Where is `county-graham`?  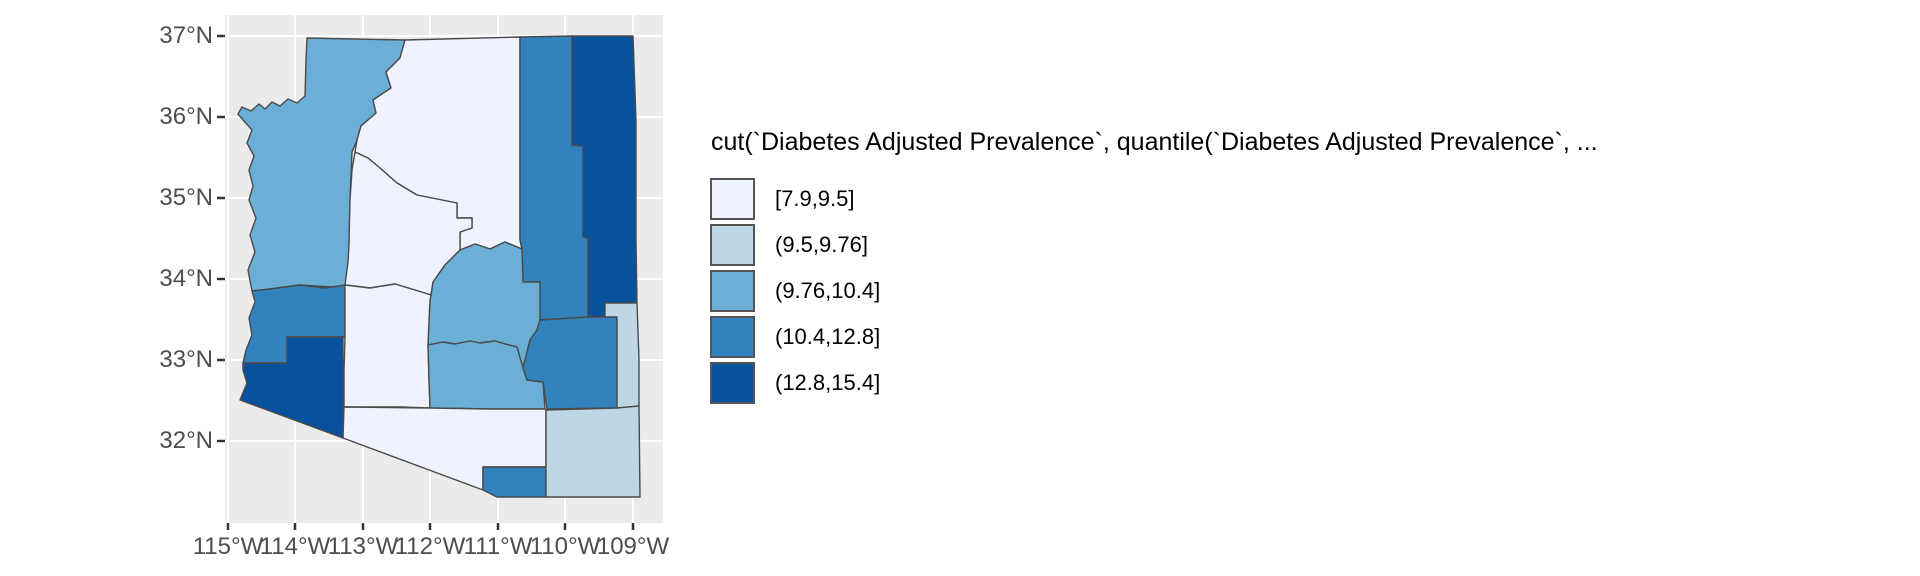
county-graham is located at coordinates (570, 363).